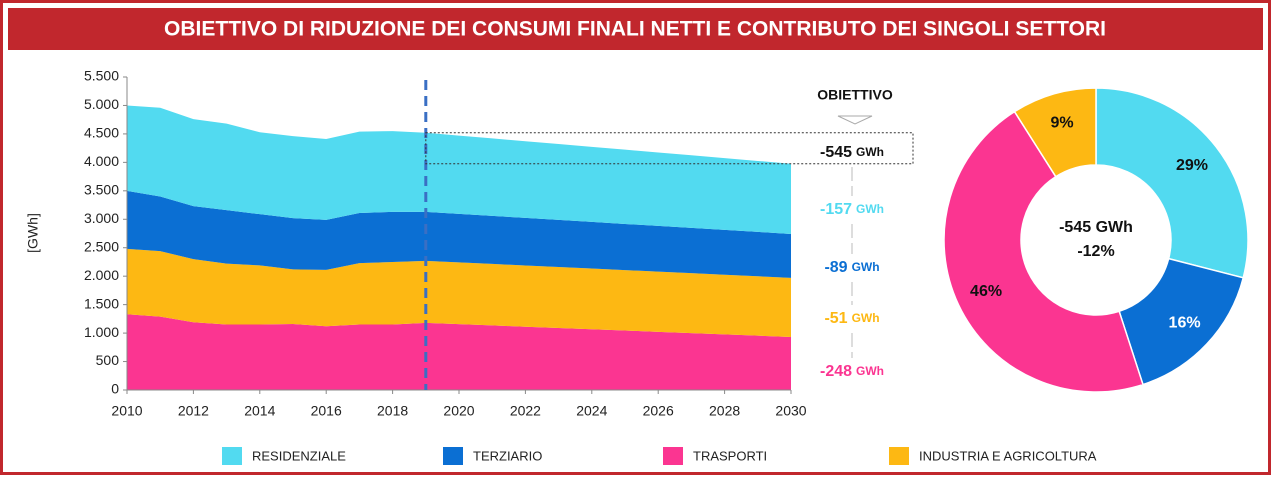  What do you see at coordinates (326, 411) in the screenshot?
I see `x-tick-label: 2016` at bounding box center [326, 411].